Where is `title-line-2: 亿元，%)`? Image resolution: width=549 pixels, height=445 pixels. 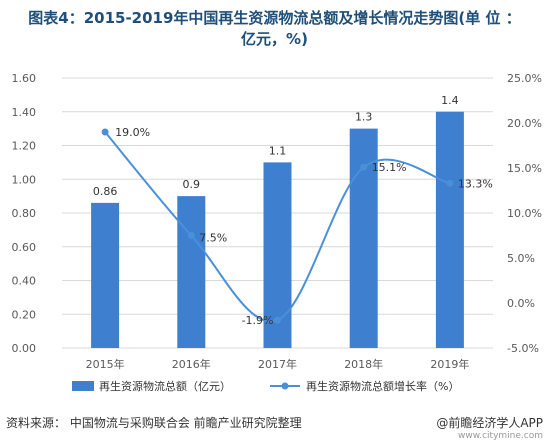 title-line-2: 亿元，%) is located at coordinates (274, 39).